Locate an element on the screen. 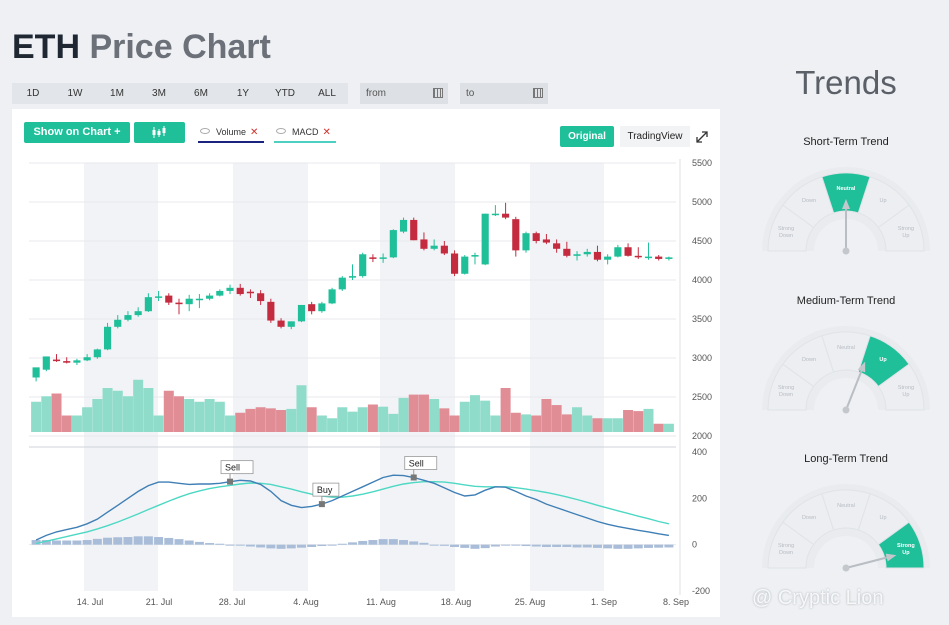 The image size is (949, 625). from-date-field: from is located at coordinates (404, 93).